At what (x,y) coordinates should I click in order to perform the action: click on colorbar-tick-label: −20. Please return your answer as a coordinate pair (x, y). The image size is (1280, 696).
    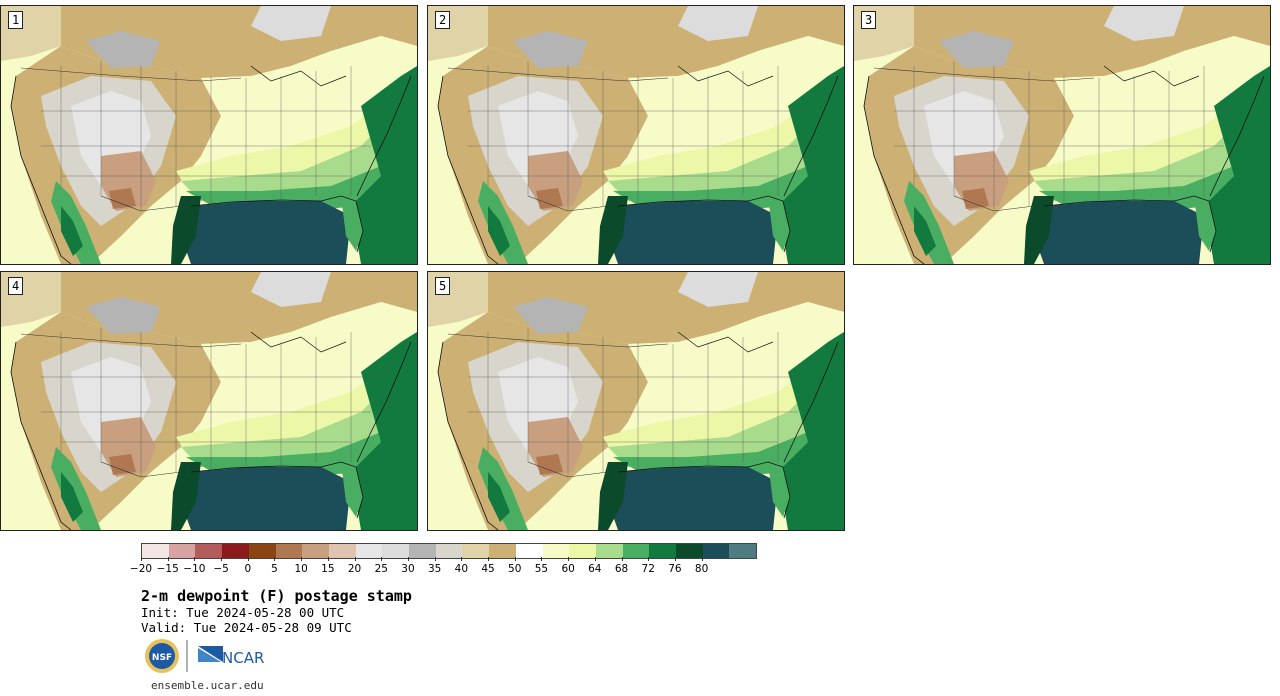
    Looking at the image, I should click on (141, 569).